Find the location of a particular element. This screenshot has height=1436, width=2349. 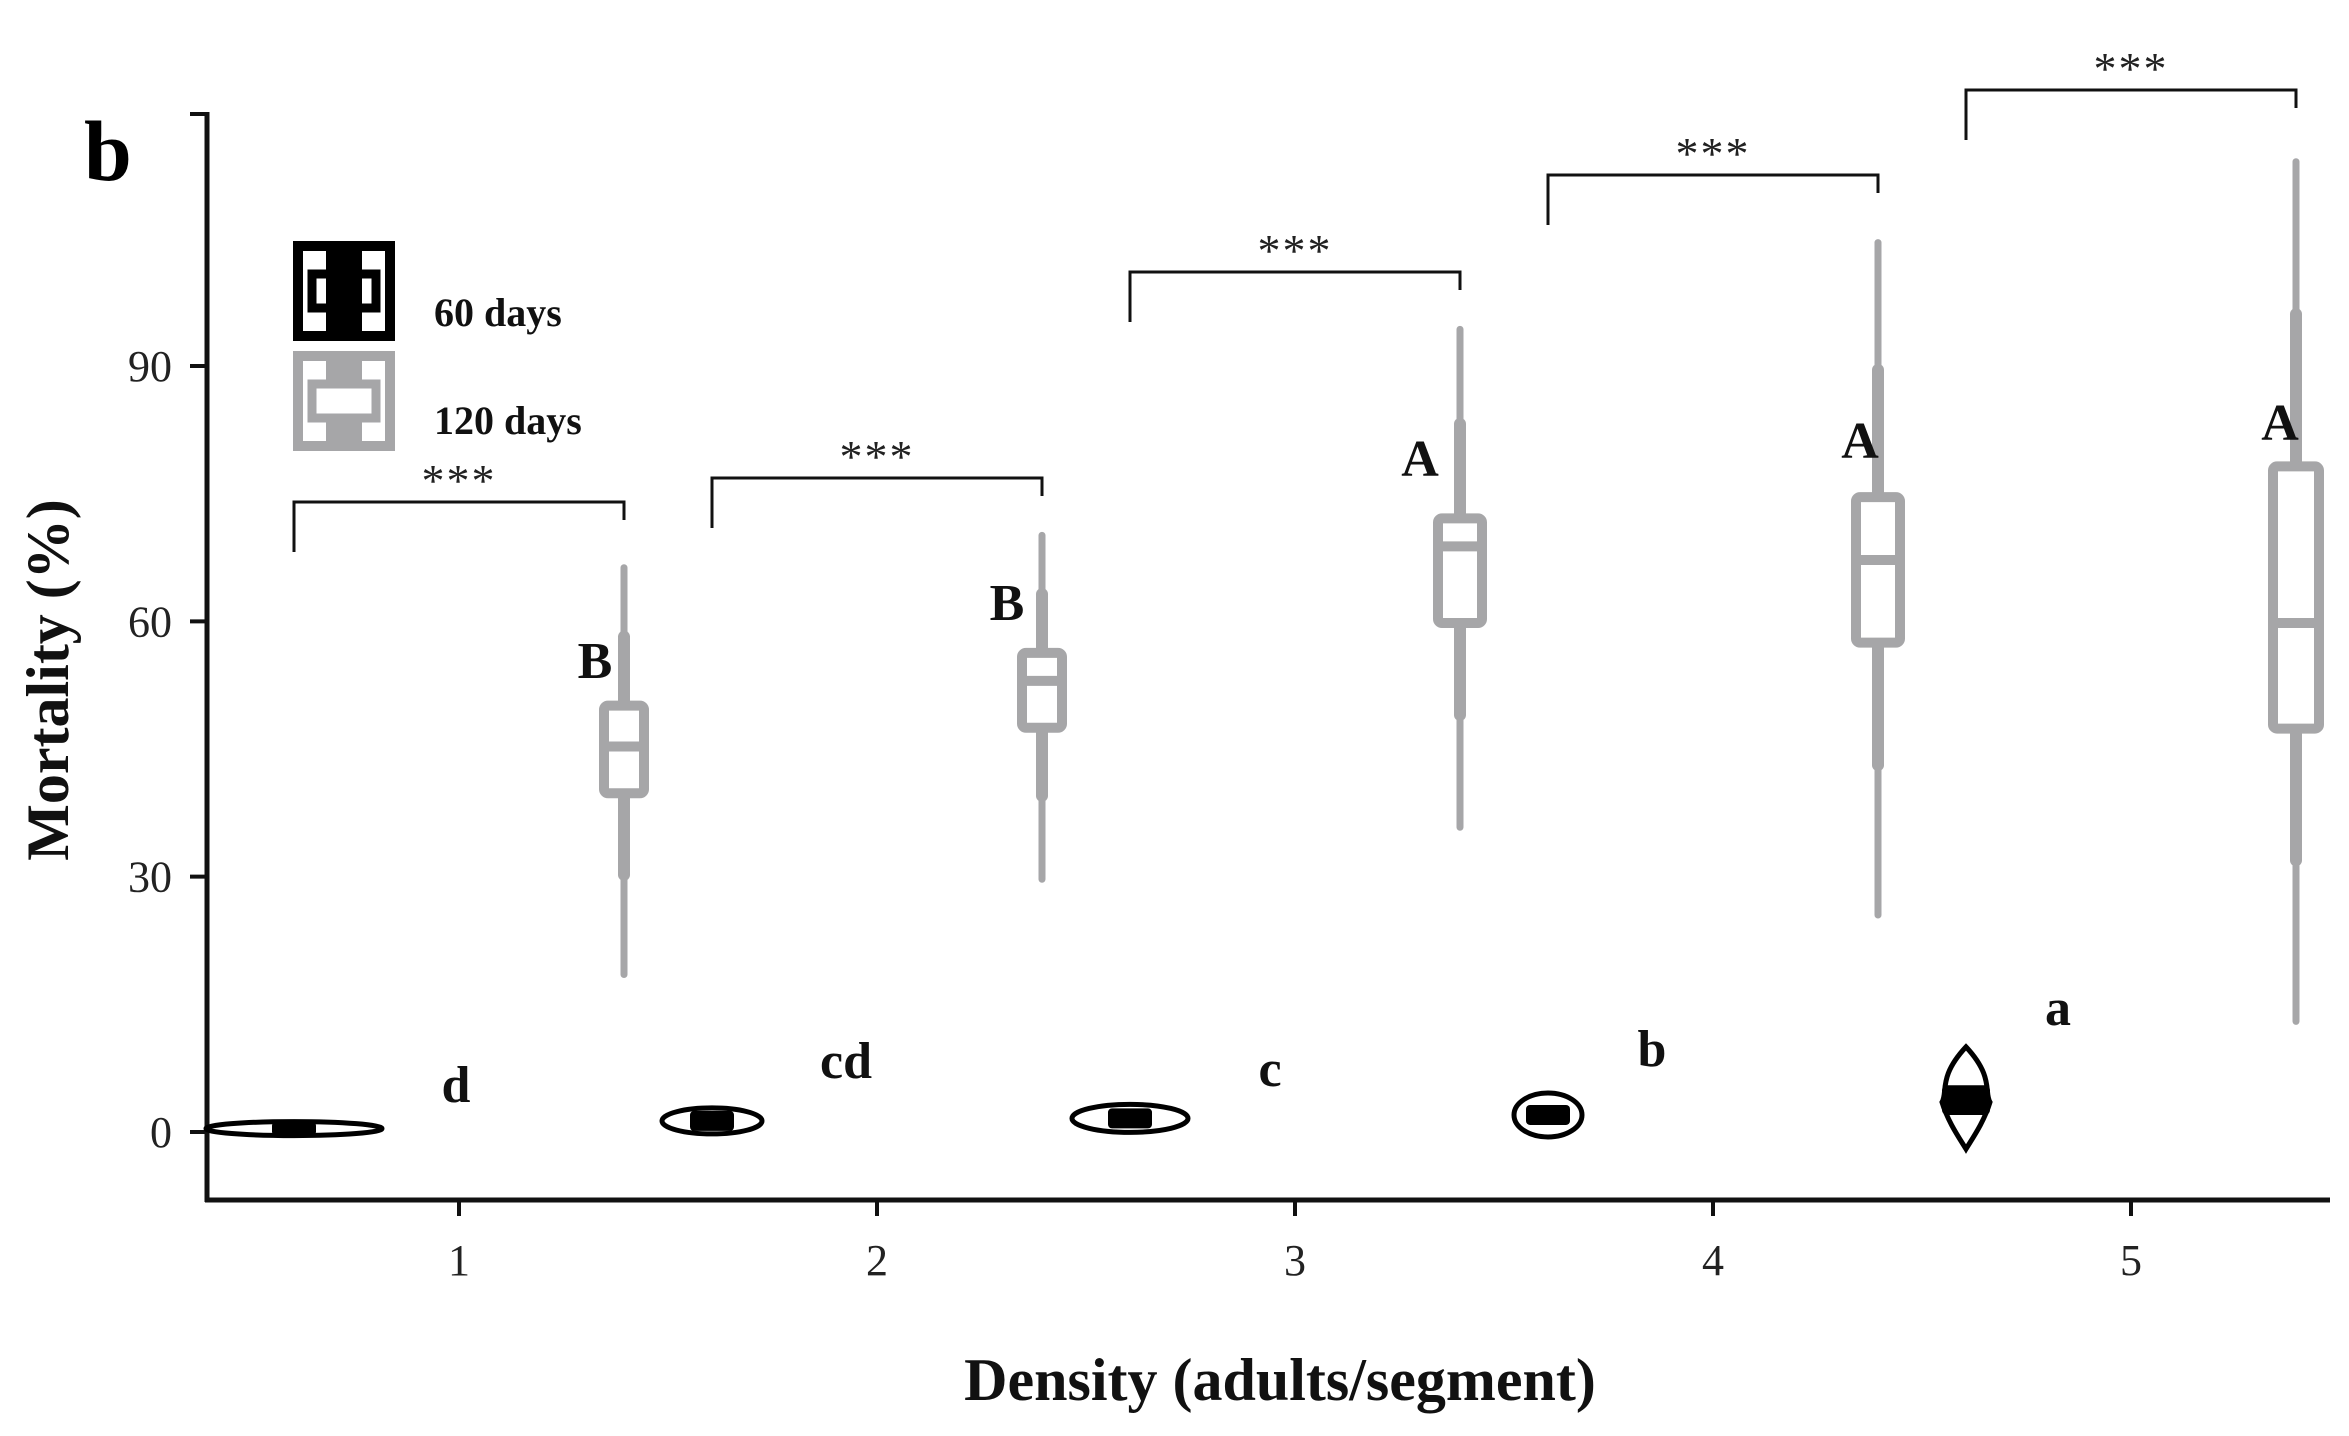

bracket-1: *** is located at coordinates (459, 503).